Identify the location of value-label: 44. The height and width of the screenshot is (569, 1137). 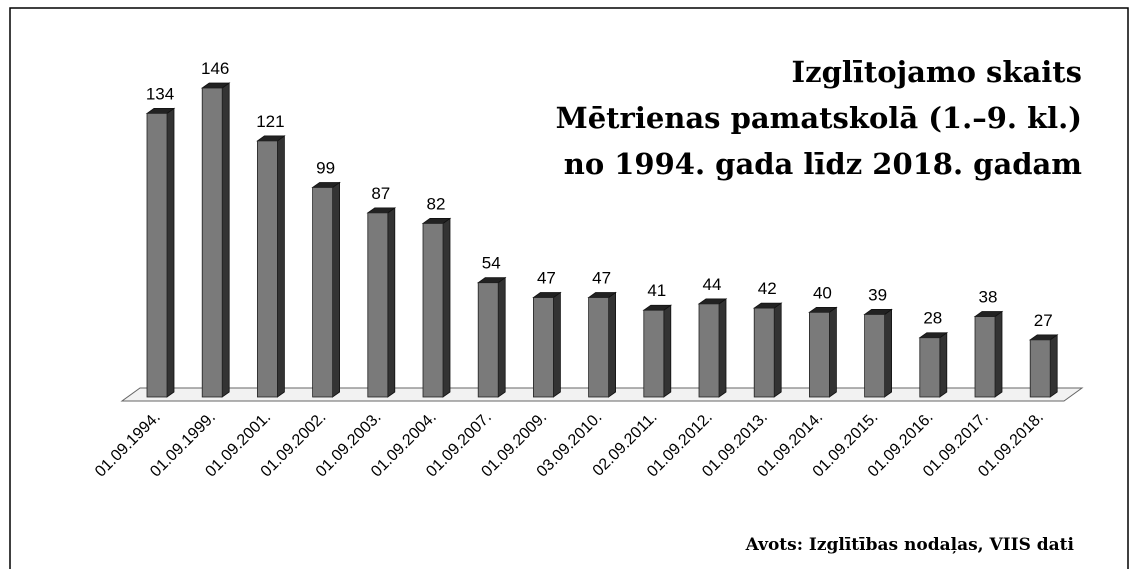
(712, 284).